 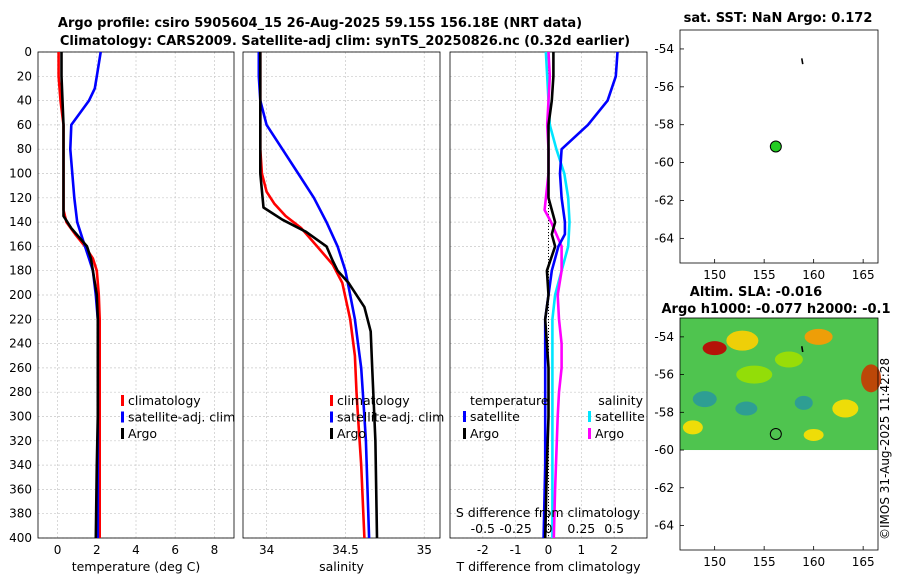 I want to click on legend-title-salinity: salinity, so click(x=620, y=400).